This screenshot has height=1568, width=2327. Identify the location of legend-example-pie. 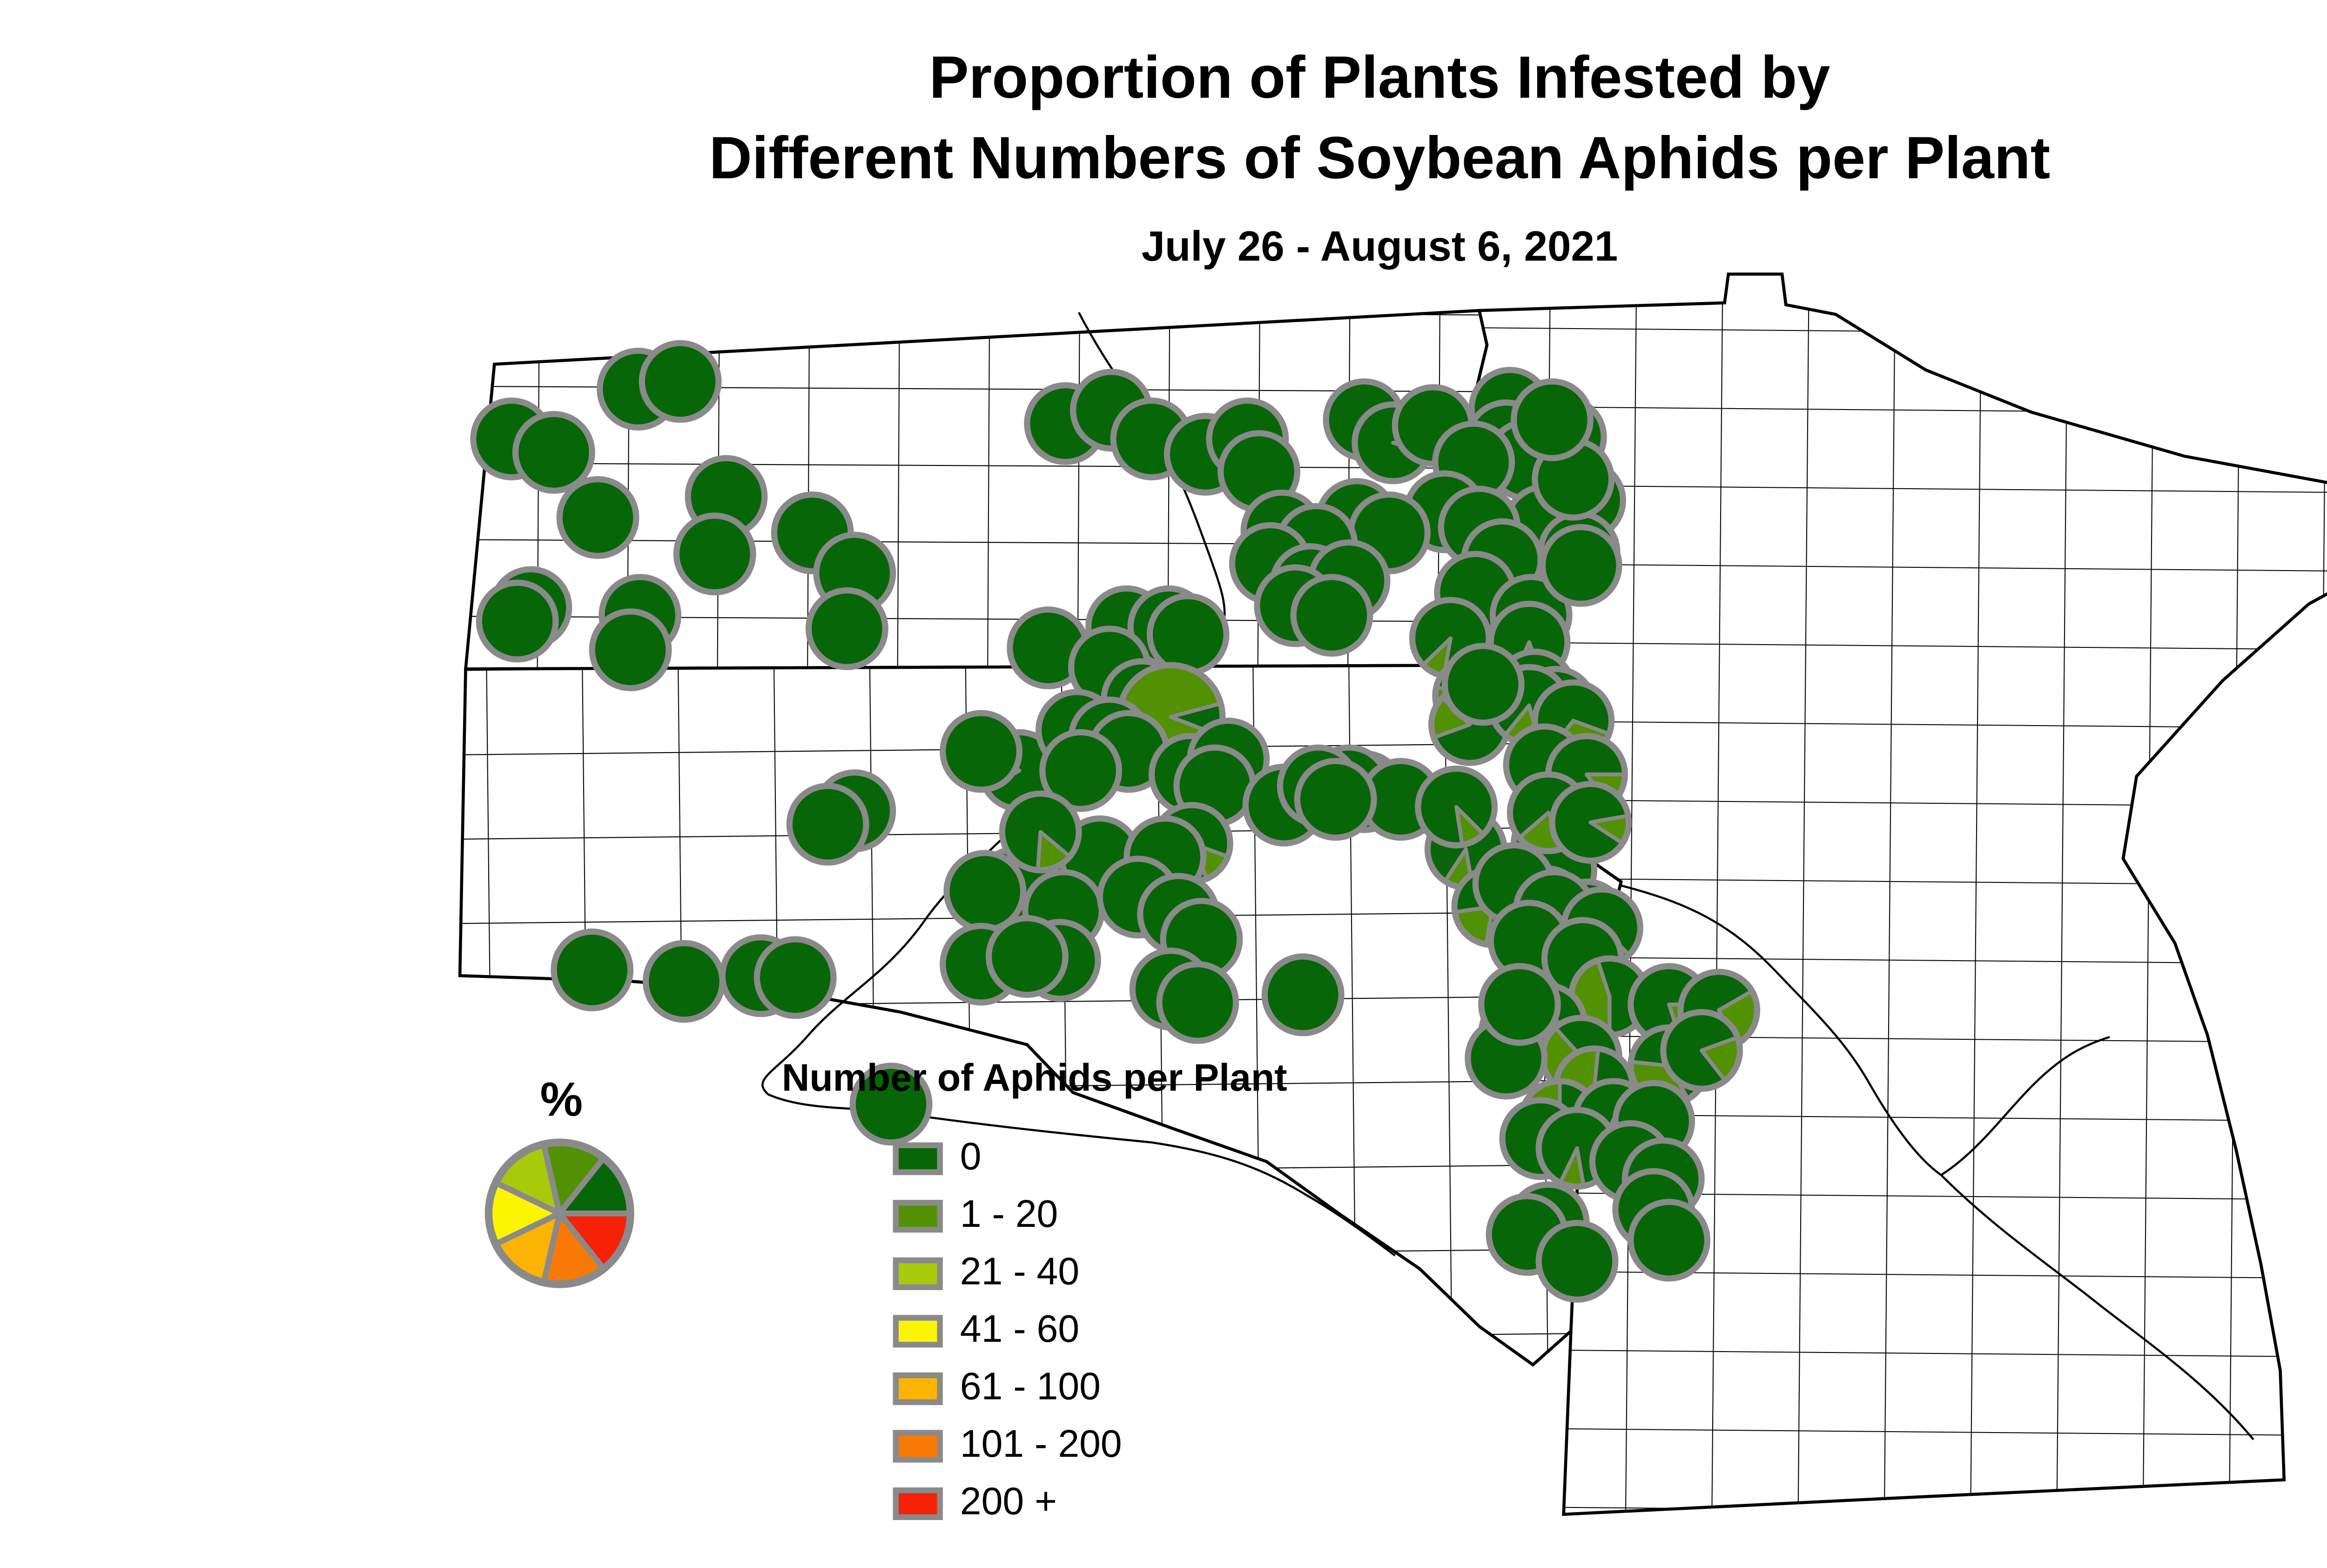
(559, 1213).